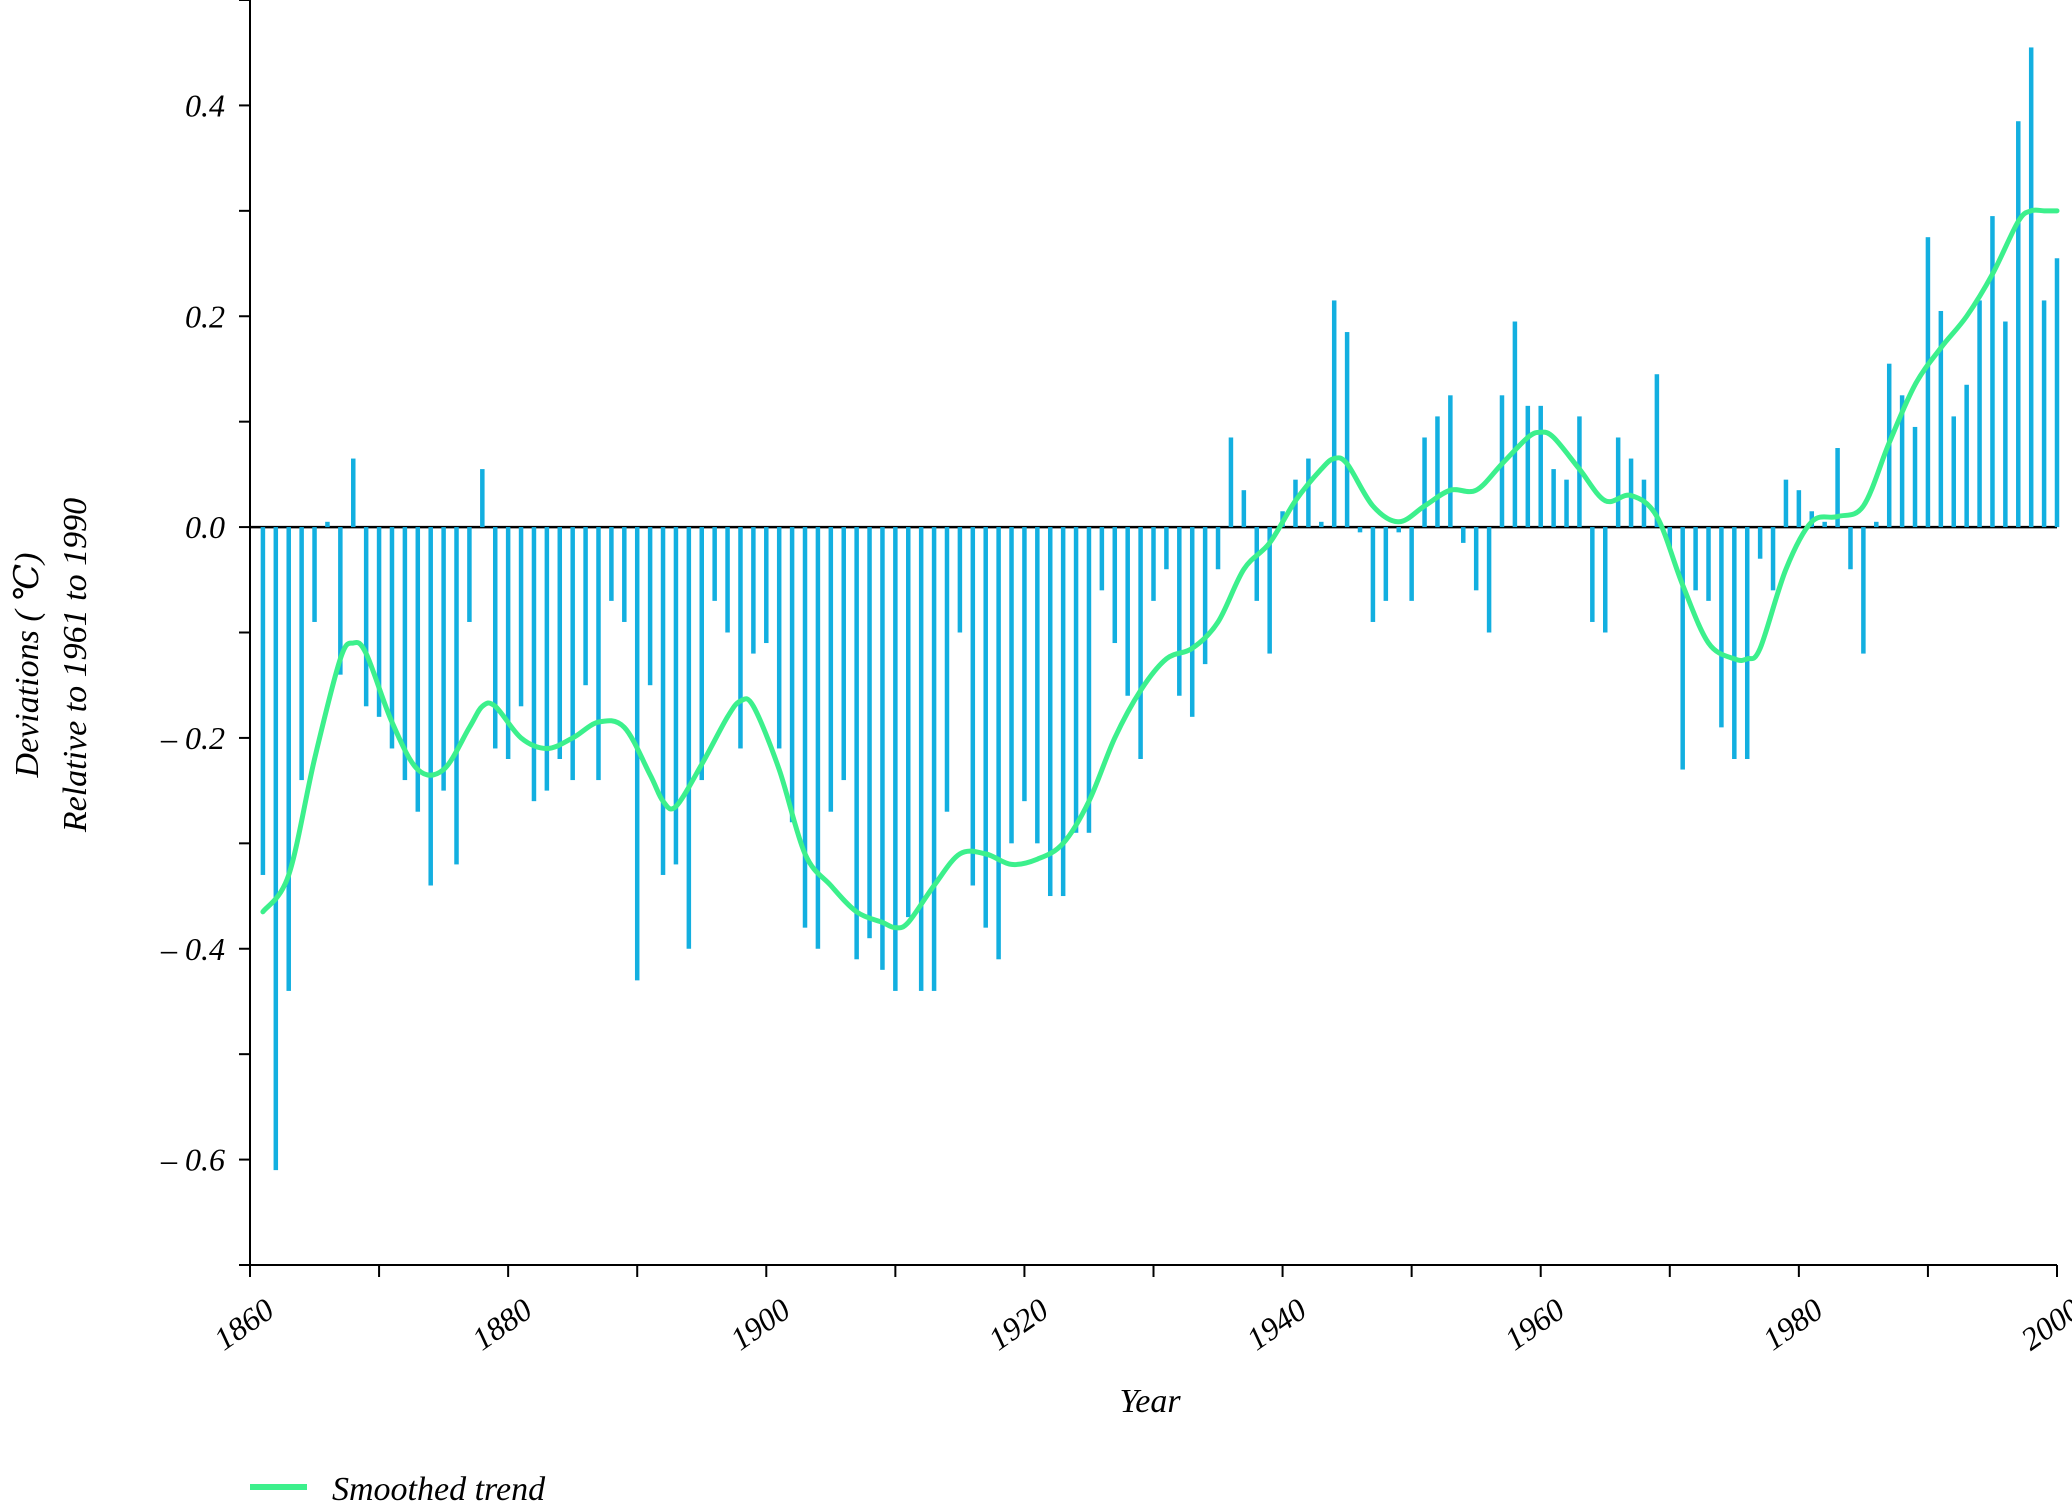 This screenshot has height=1510, width=2072. What do you see at coordinates (1166, 548) in the screenshot?
I see `bar-1931` at bounding box center [1166, 548].